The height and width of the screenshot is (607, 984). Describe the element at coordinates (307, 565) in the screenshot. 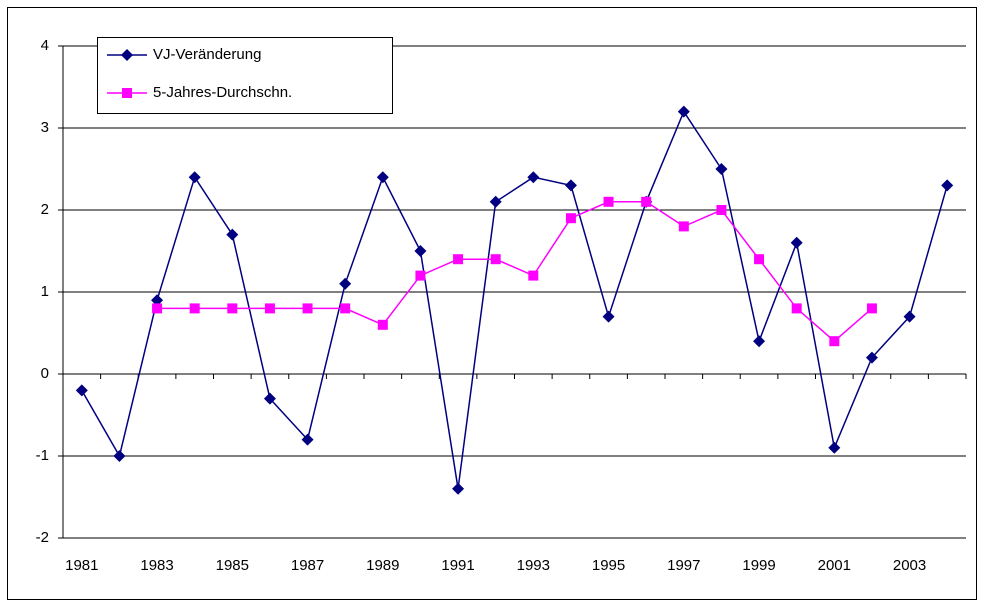

I see `x-tick-label: 1987` at that location.